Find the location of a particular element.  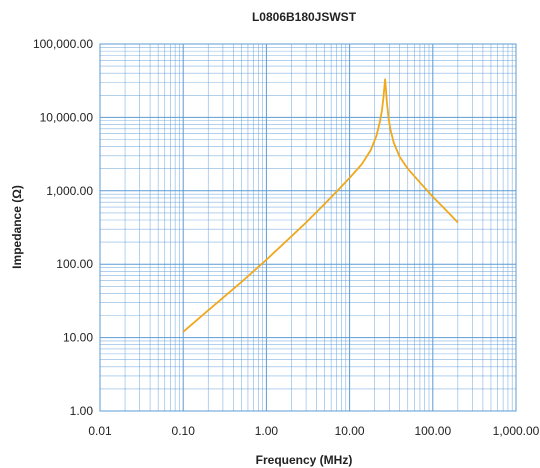

y-tick-label: 10.00 is located at coordinates (78, 338).